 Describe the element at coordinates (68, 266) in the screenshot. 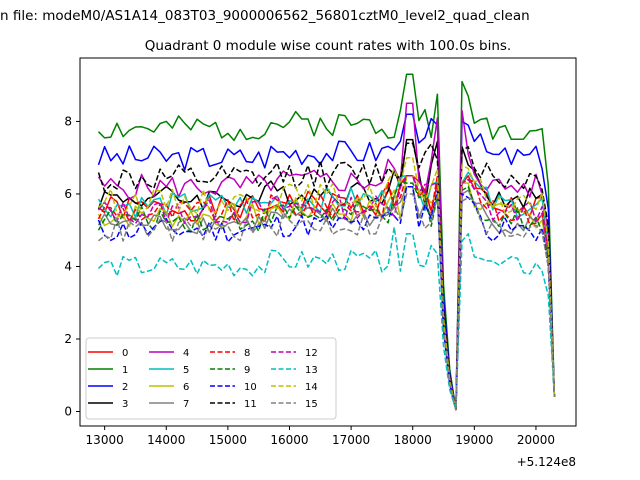

I see `y-tick-label: 4` at that location.